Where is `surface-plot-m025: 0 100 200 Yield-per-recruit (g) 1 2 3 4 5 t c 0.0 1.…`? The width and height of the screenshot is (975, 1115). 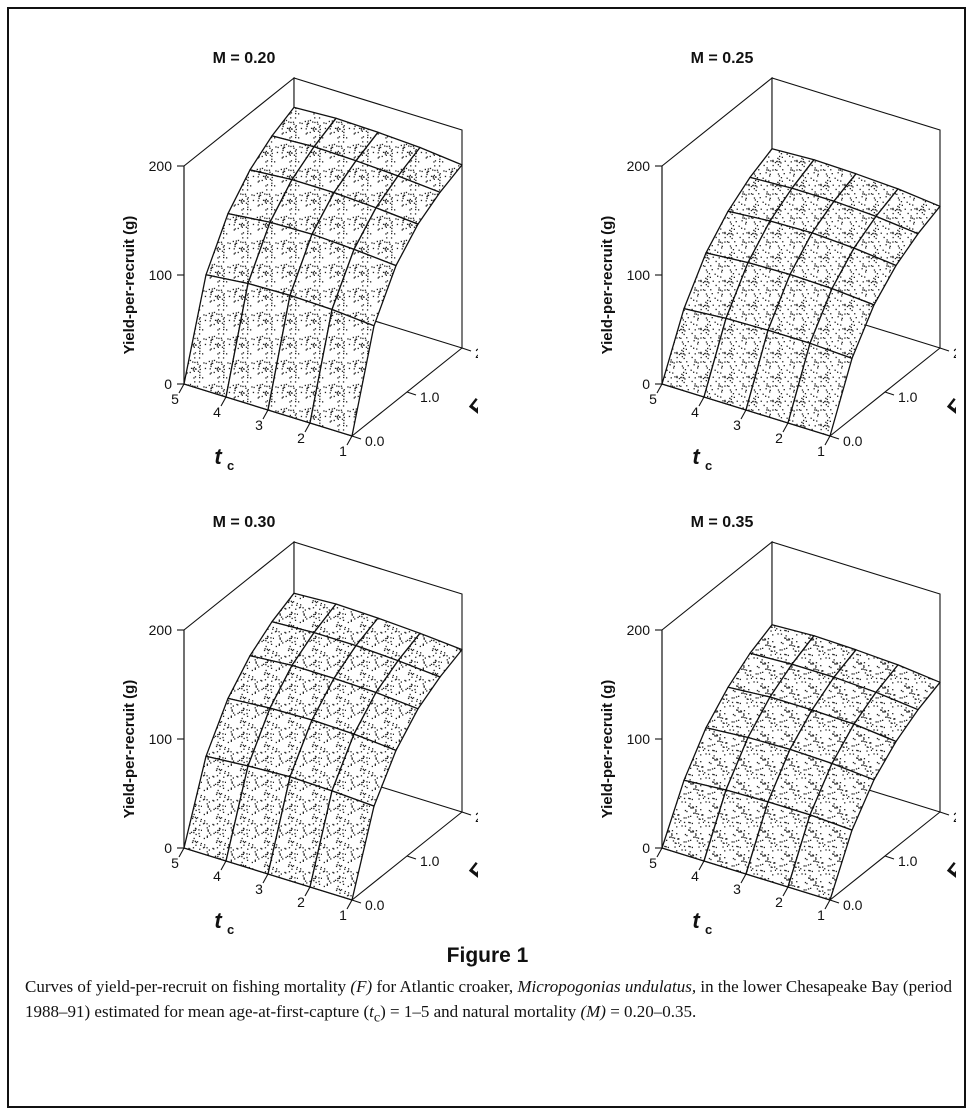
surface-plot-m025: 0 100 200 Yield-per-recruit (g) 1 2 3 4 5 t c 0.0 1.… is located at coordinates (777, 274).